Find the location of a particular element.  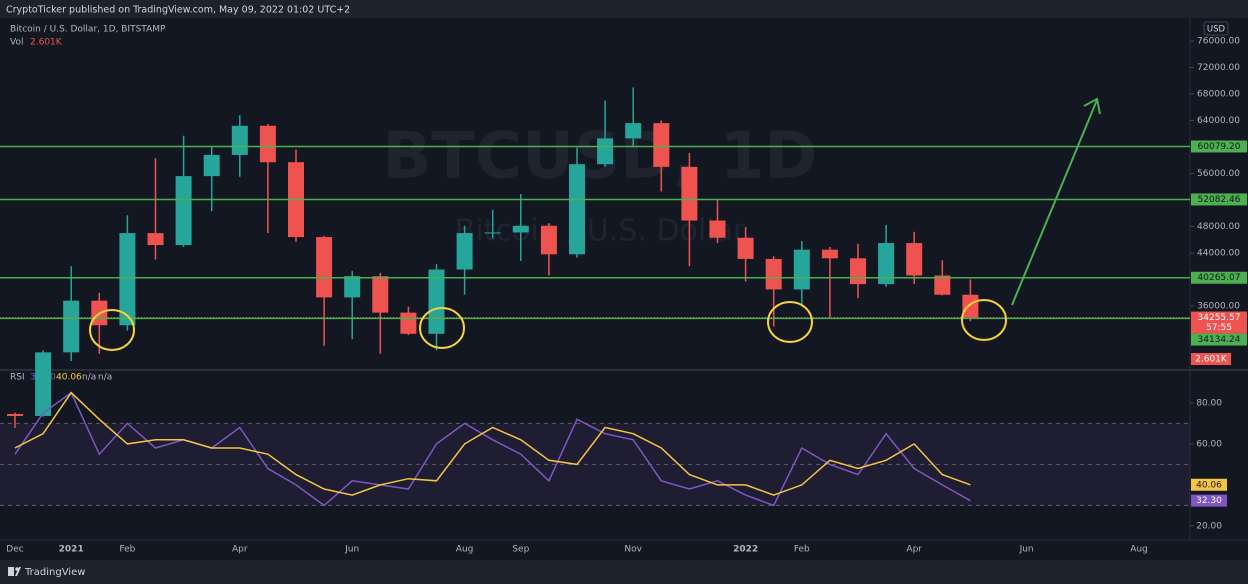

symbol-title: Bitcoin / U.S. Dollar, 1D, BITSTAMP is located at coordinates (88, 30).